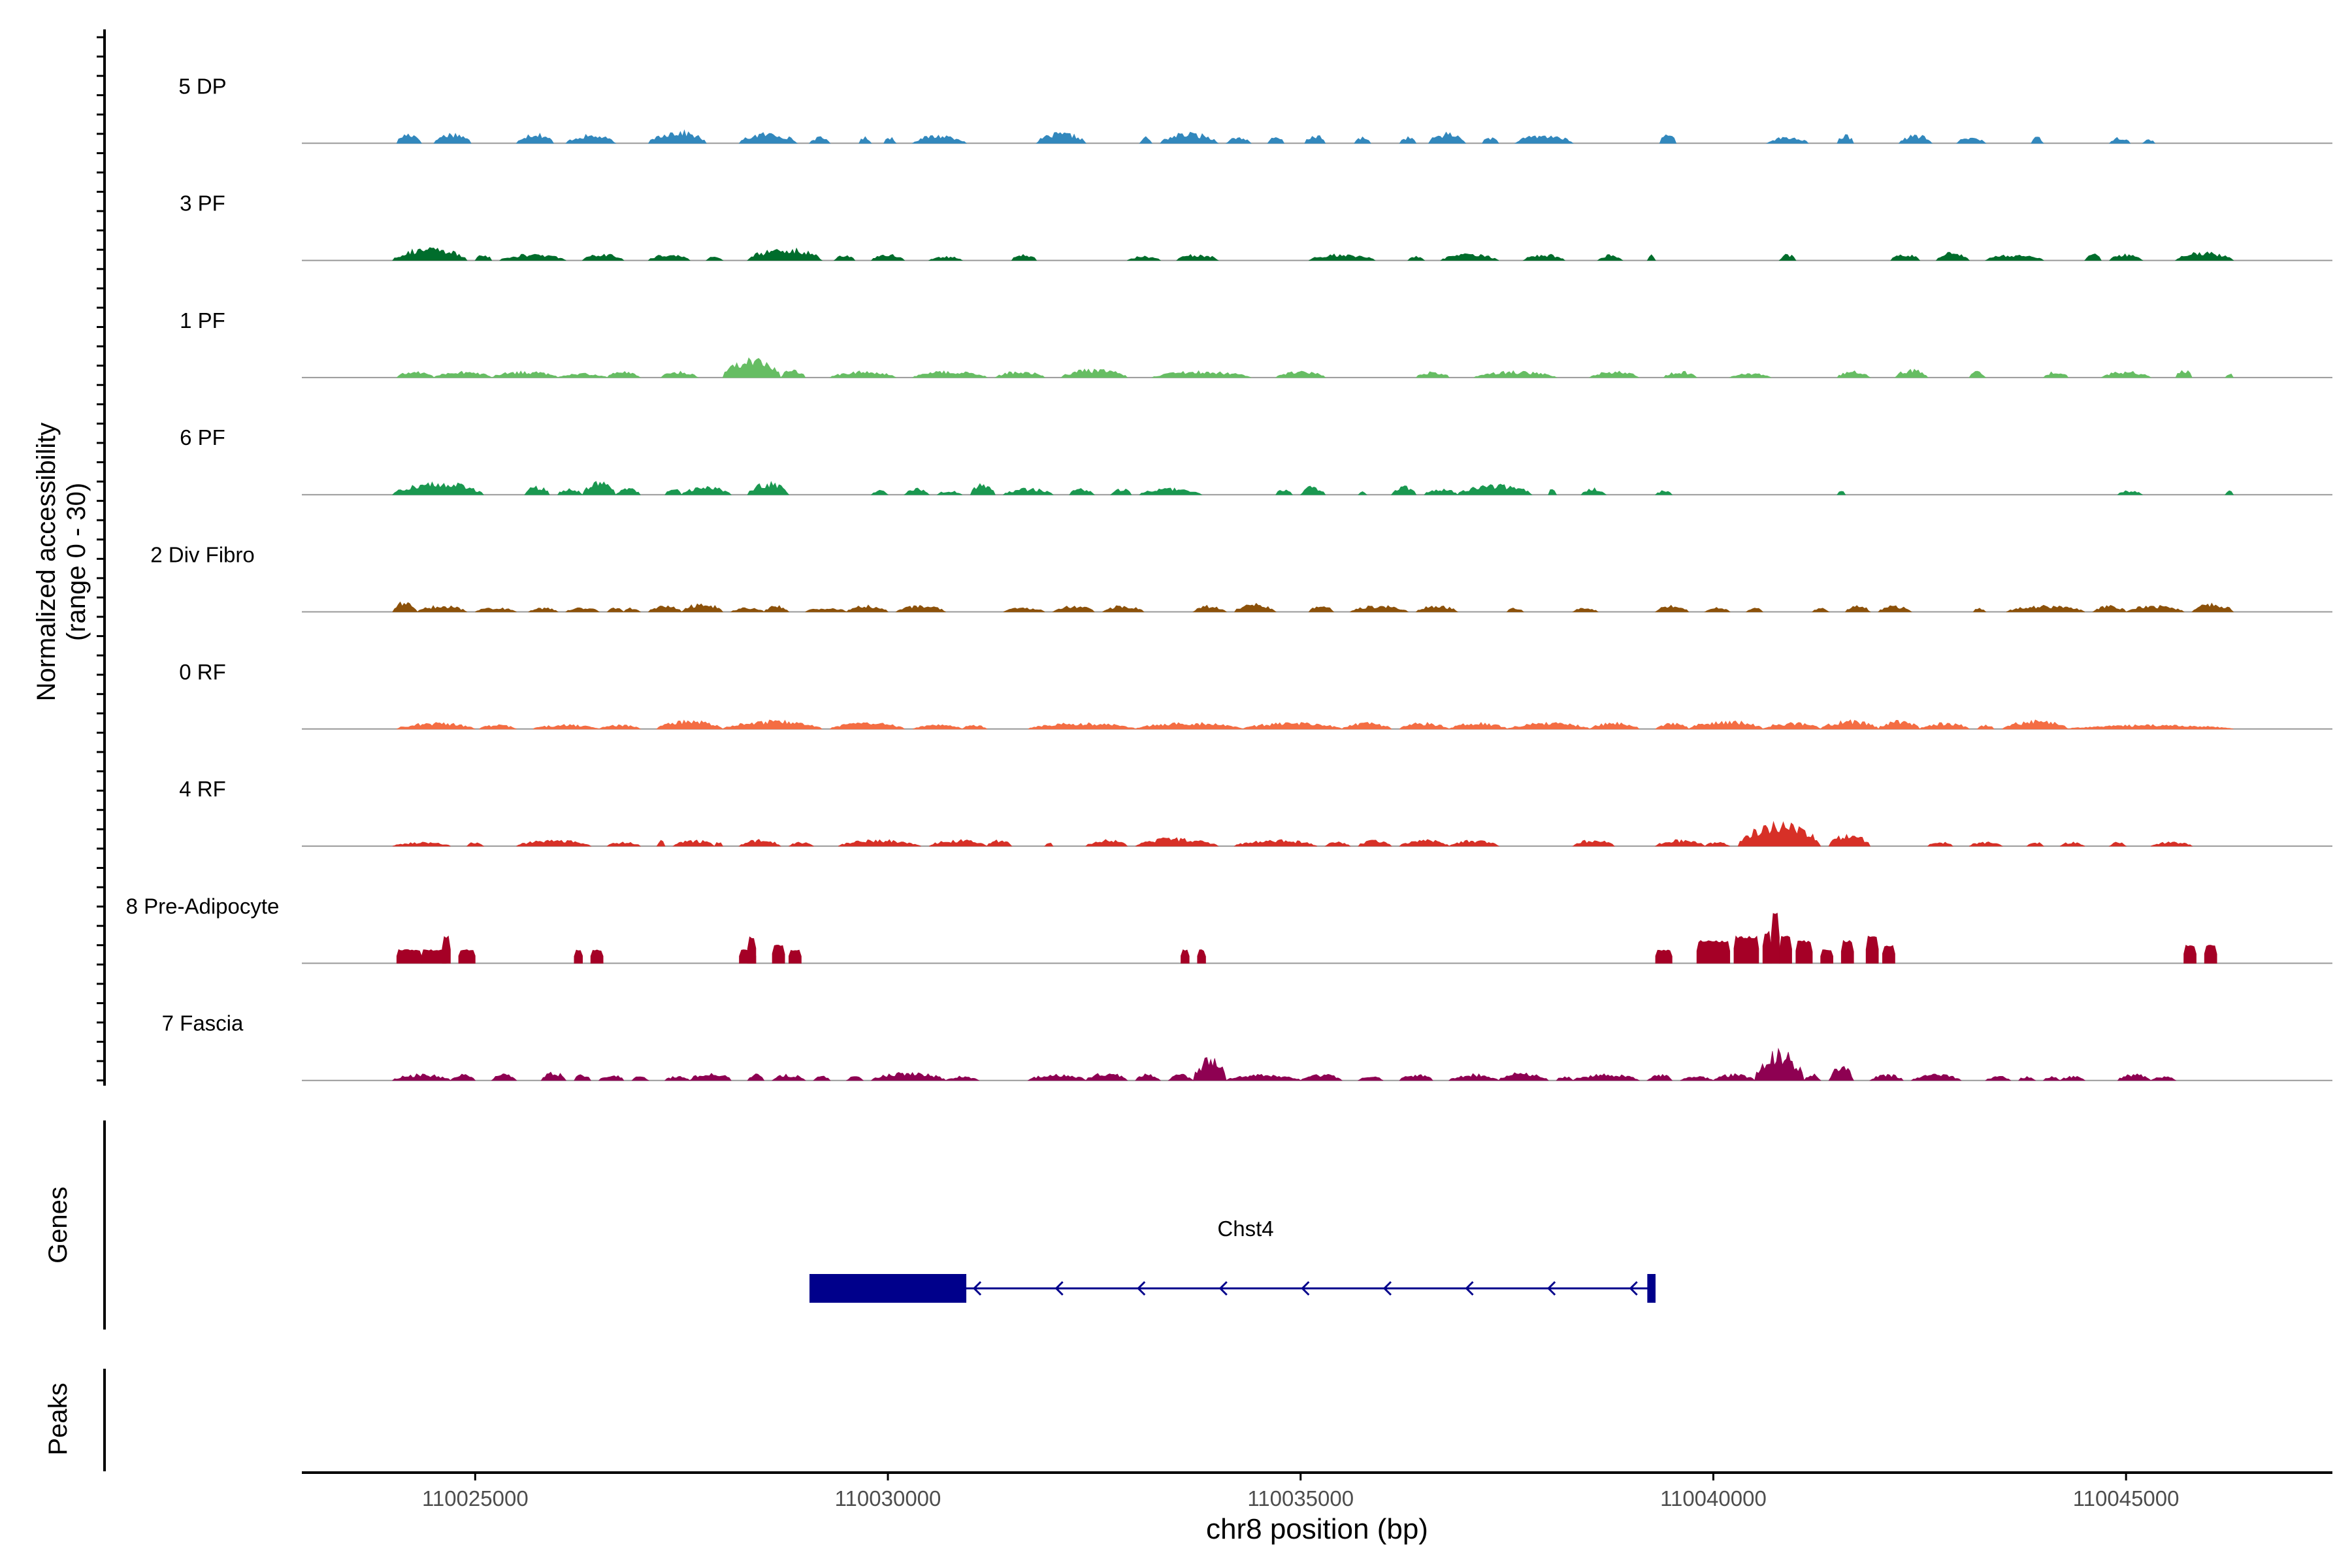 Image resolution: width=2352 pixels, height=1568 pixels. Describe the element at coordinates (202, 86) in the screenshot. I see `track-label: 5 DP` at that location.